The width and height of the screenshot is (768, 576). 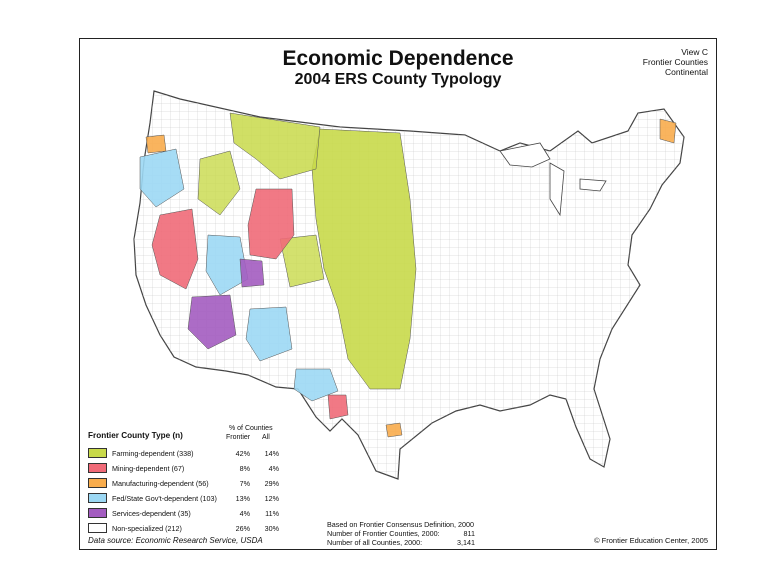 What do you see at coordinates (251, 428) in the screenshot?
I see `legend-header-percent: % of Counties` at bounding box center [251, 428].